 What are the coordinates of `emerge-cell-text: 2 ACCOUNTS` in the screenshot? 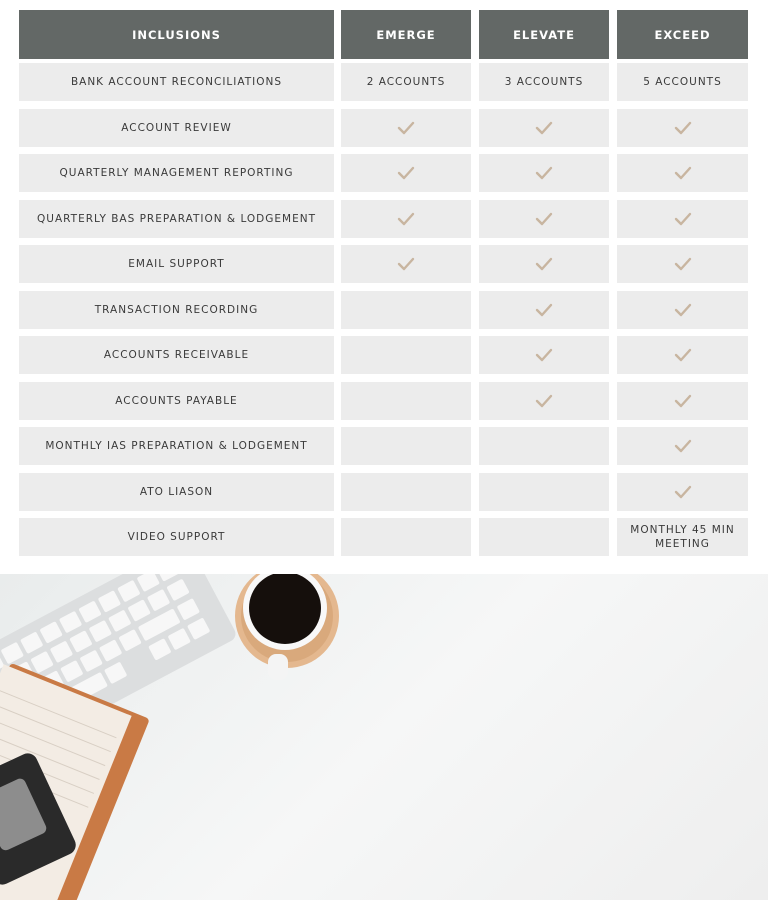 It's located at (406, 82).